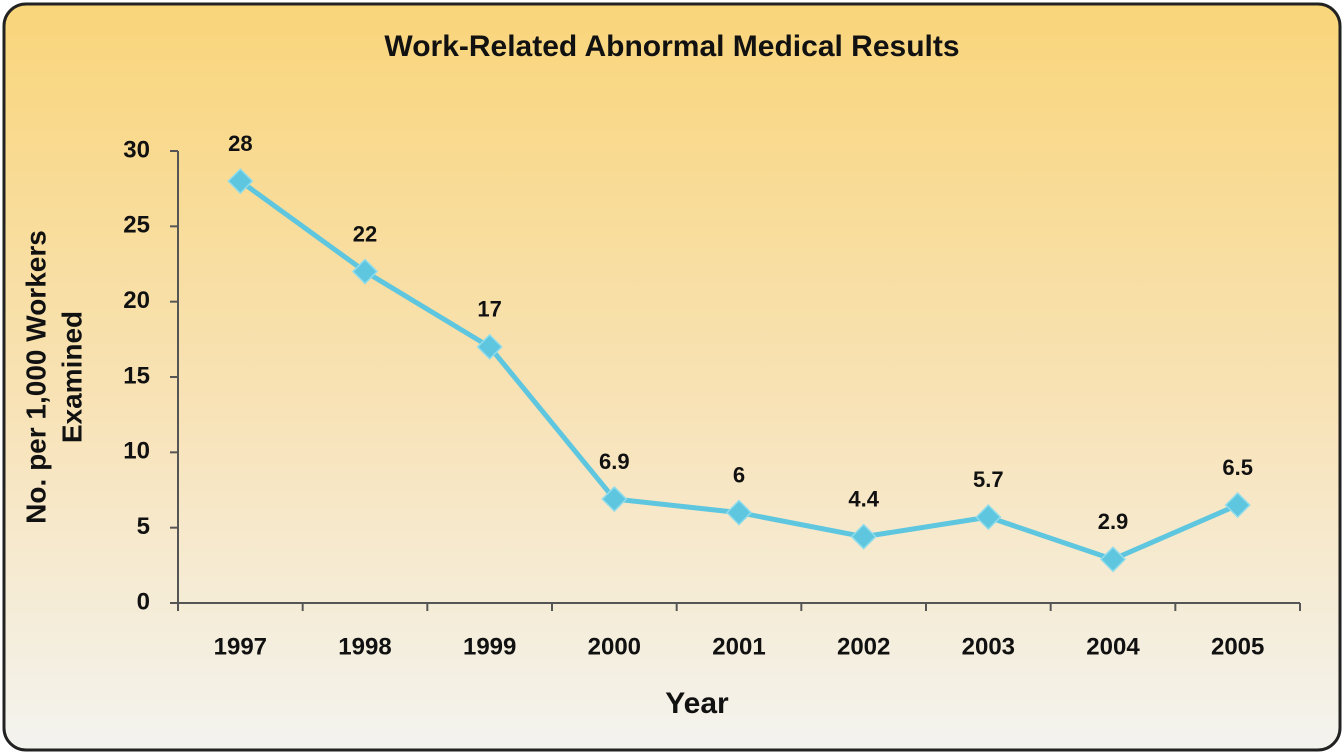 The height and width of the screenshot is (754, 1344). I want to click on y-tick-label: 20, so click(136, 300).